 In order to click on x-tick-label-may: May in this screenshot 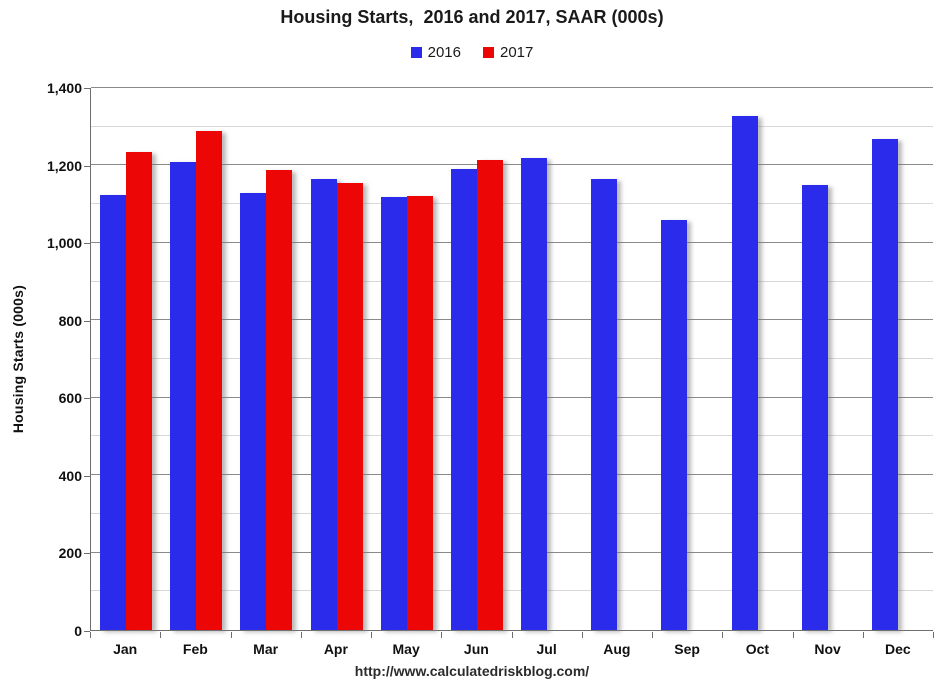, I will do `click(406, 649)`.